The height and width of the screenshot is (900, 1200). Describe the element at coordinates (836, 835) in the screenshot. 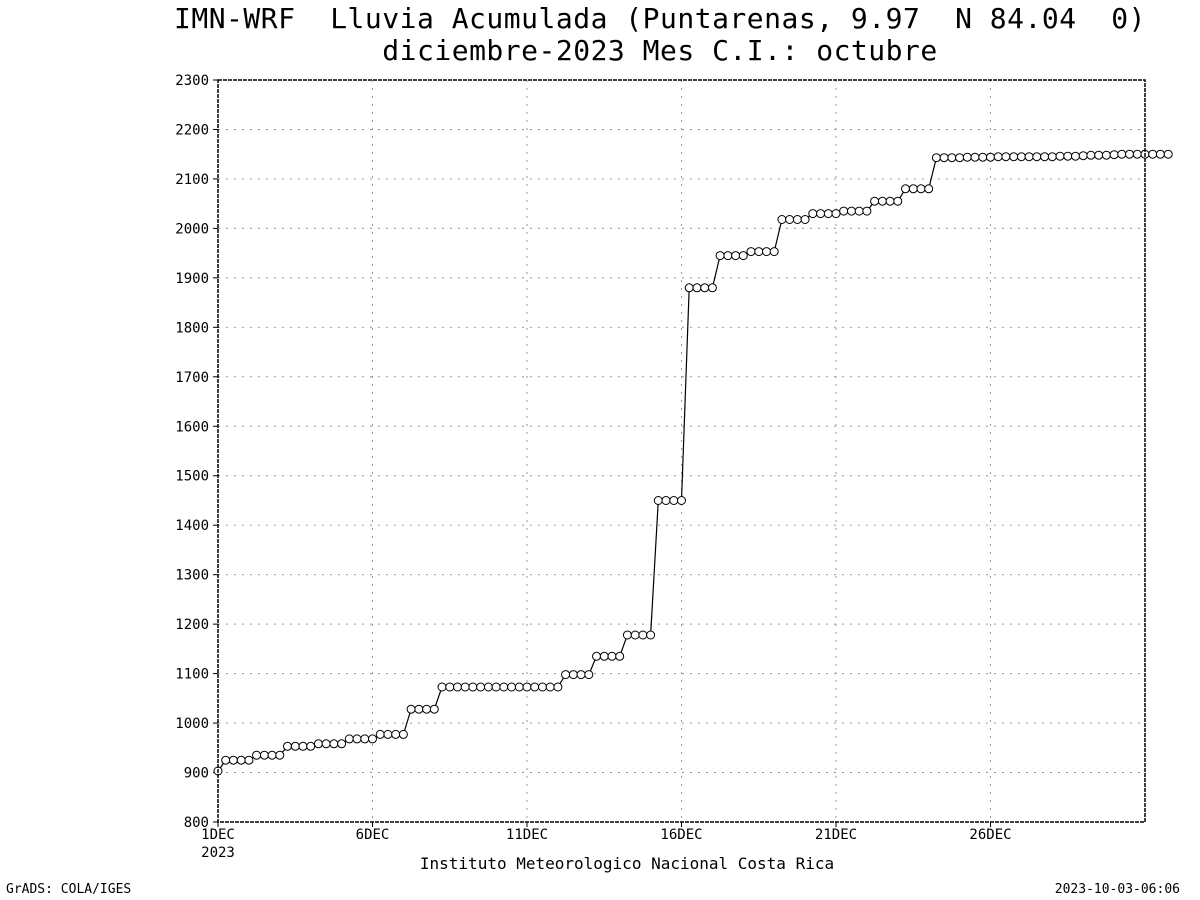

I see `x-tick-label: 21DEC` at that location.